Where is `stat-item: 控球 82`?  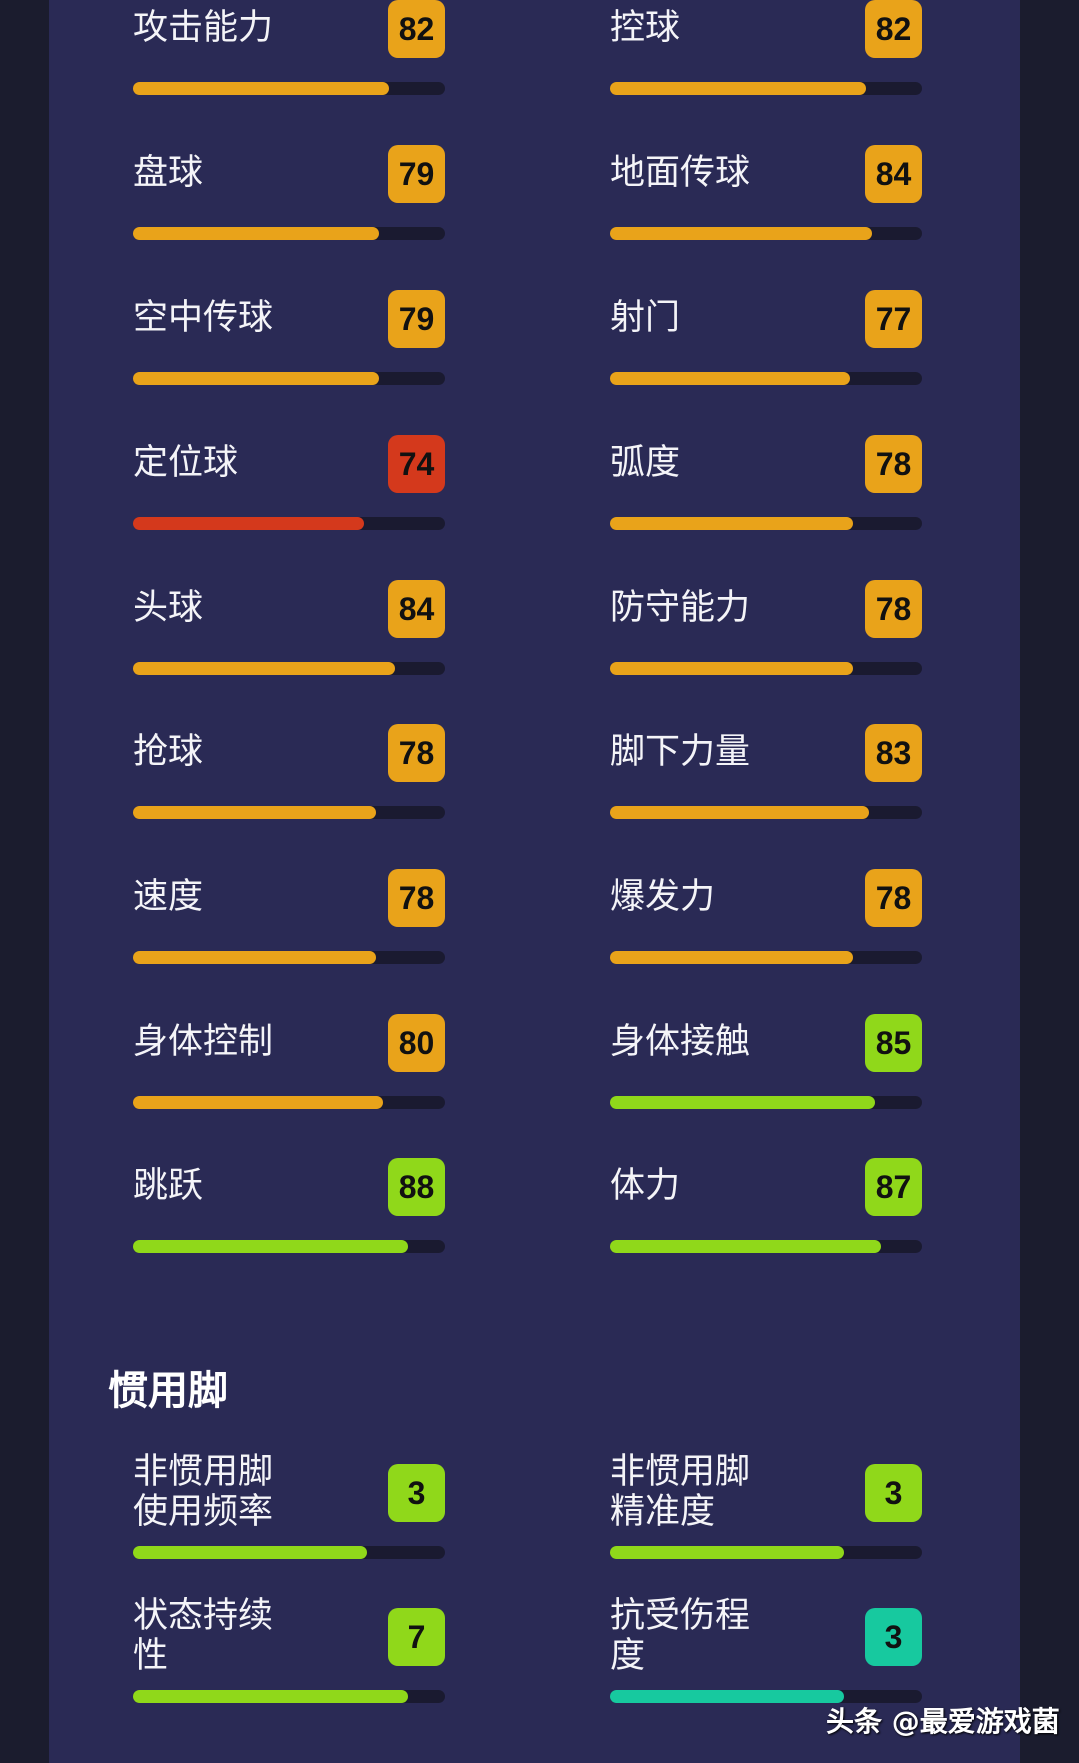 stat-item: 控球 82 is located at coordinates (766, 55).